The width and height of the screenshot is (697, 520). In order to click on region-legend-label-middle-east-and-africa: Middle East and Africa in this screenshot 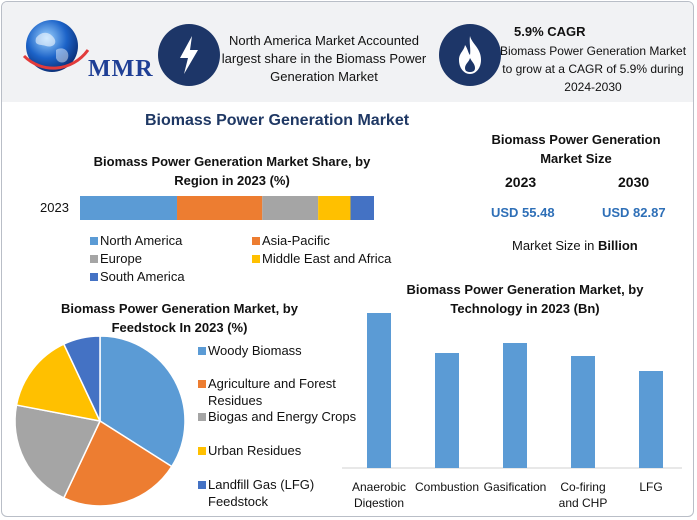, I will do `click(327, 258)`.